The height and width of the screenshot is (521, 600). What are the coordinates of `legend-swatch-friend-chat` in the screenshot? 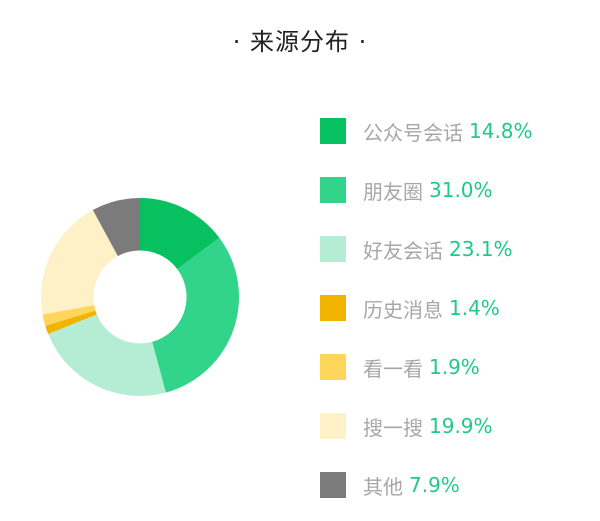 It's located at (333, 249).